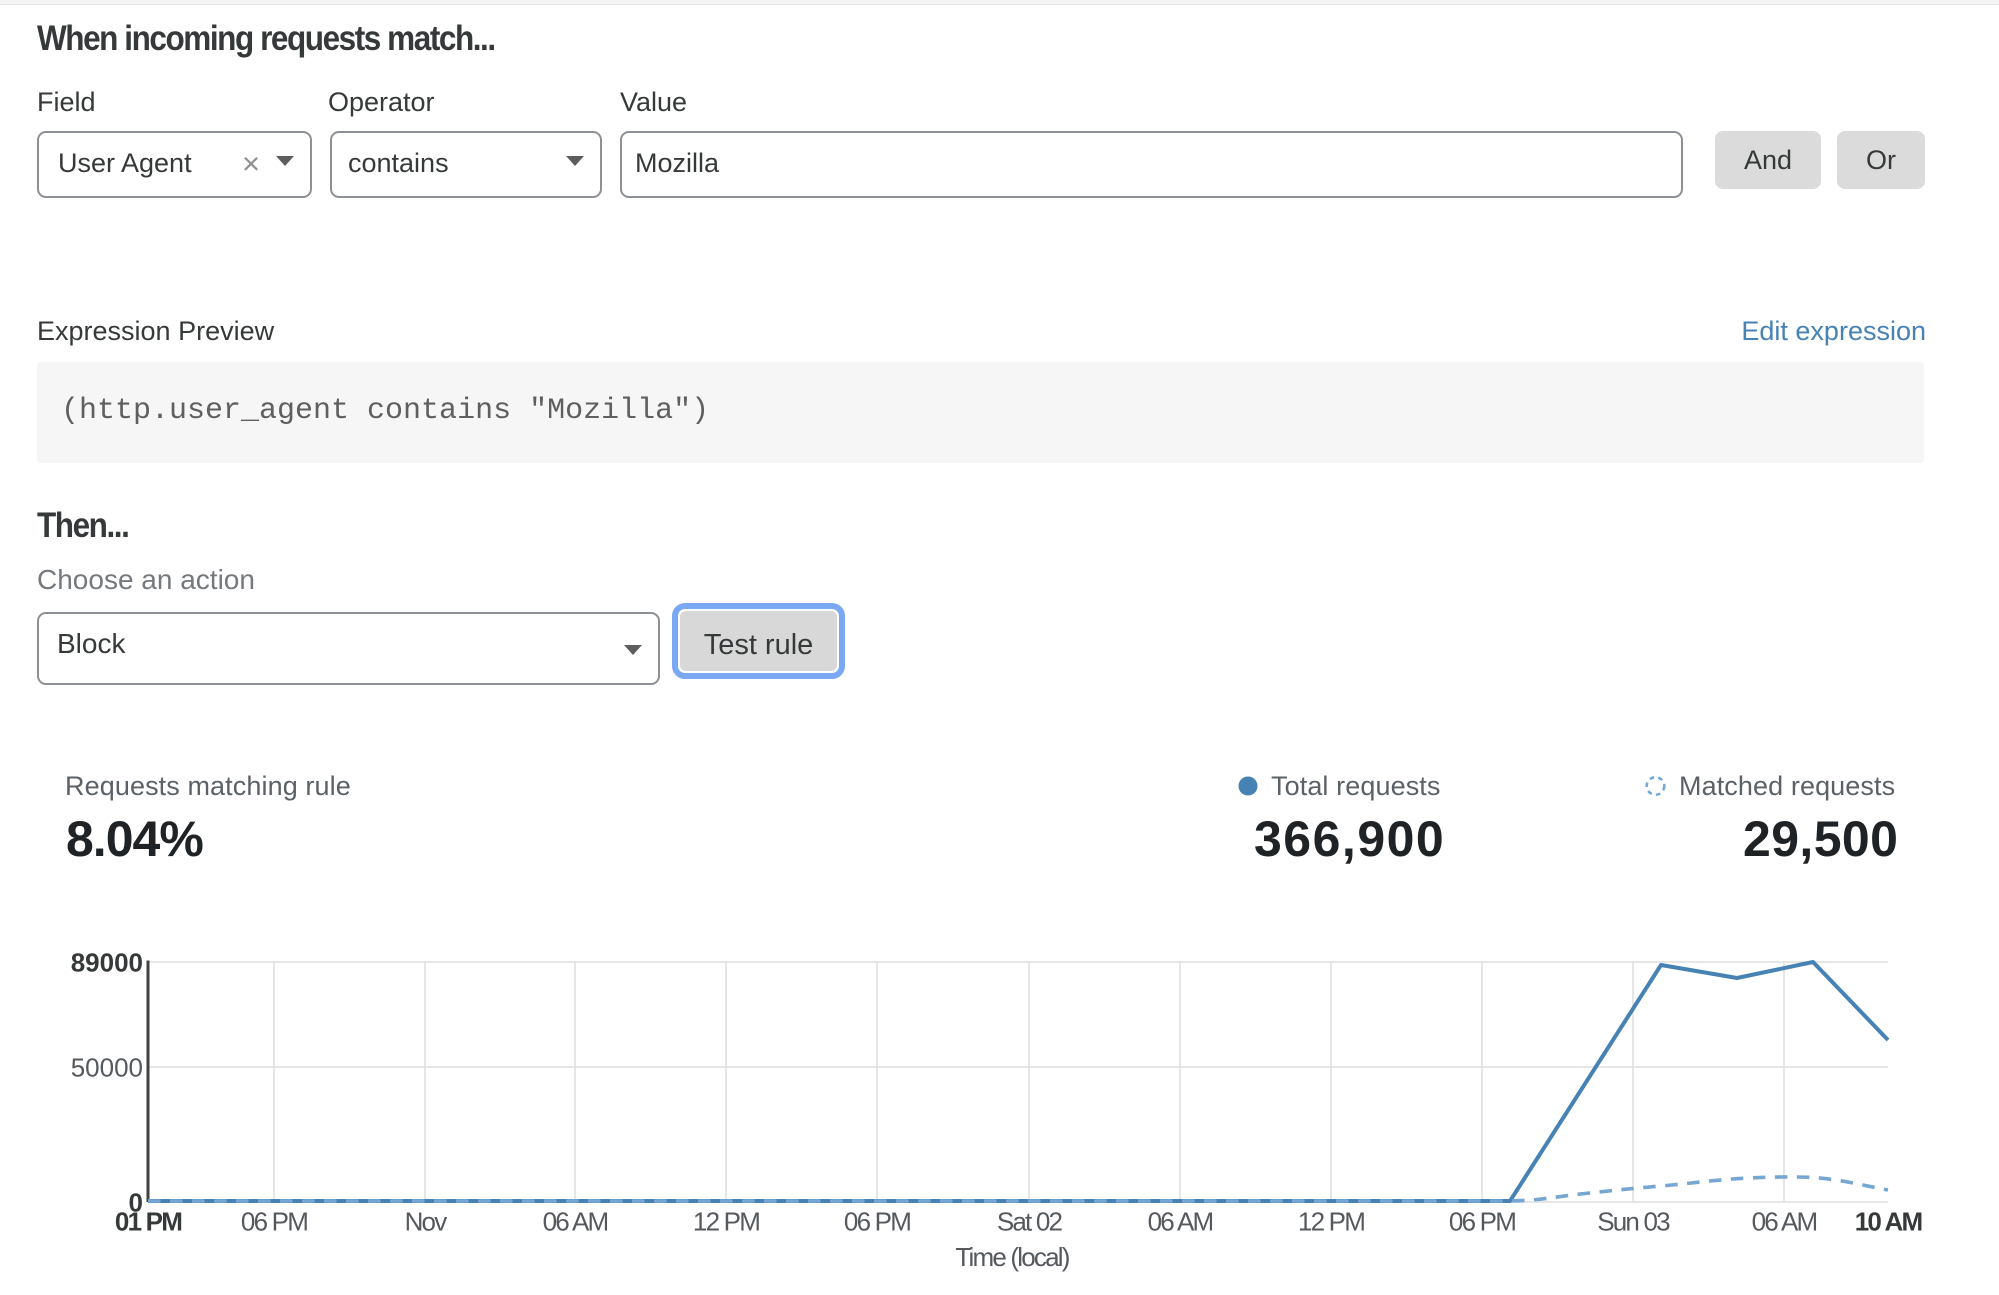 The image size is (1999, 1295). I want to click on svg-text: Time (local), so click(1012, 1257).